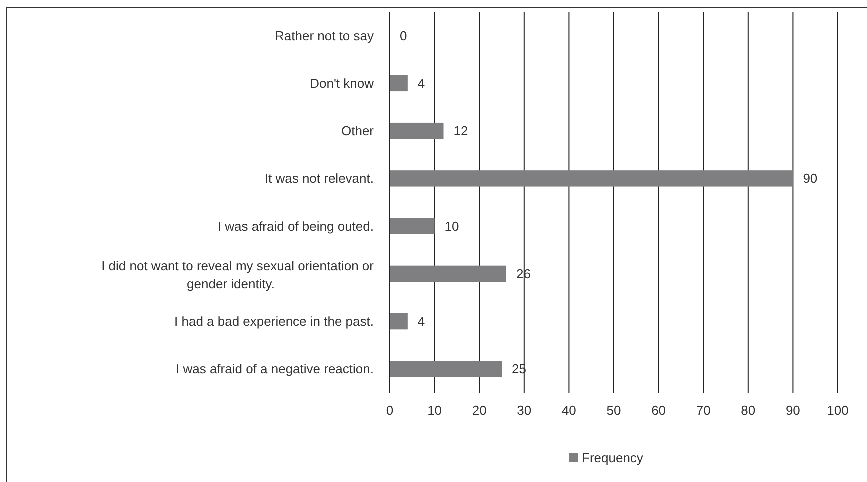  Describe the element at coordinates (461, 131) in the screenshot. I see `data-label: 12` at that location.